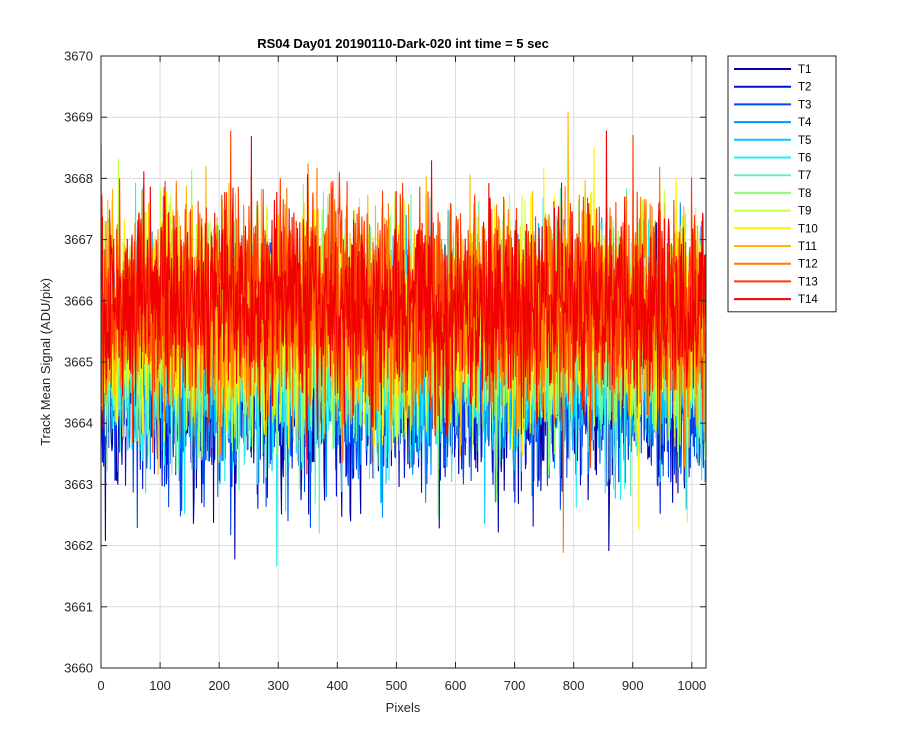  Describe the element at coordinates (456, 685) in the screenshot. I see `x-tick-label: 600` at that location.